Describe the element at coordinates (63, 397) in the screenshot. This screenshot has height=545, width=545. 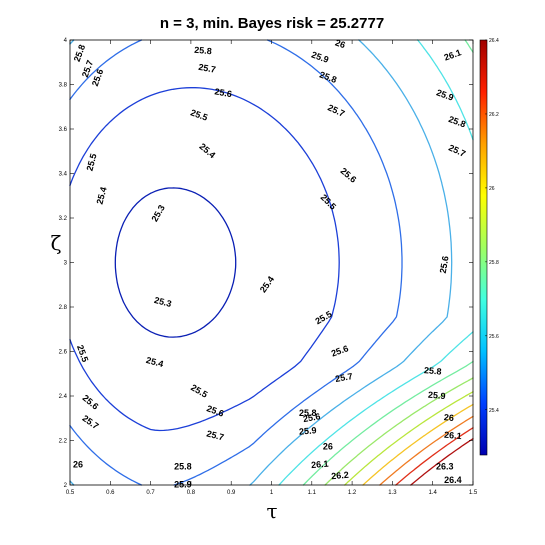
I see `y-tick-label: 2.4` at that location.